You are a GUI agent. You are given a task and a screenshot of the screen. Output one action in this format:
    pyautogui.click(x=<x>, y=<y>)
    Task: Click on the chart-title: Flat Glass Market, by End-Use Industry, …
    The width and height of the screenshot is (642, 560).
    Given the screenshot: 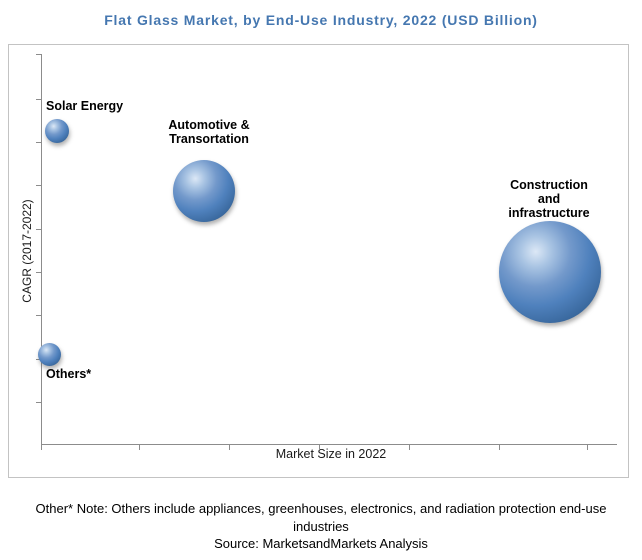 What is the action you would take?
    pyautogui.click(x=321, y=20)
    